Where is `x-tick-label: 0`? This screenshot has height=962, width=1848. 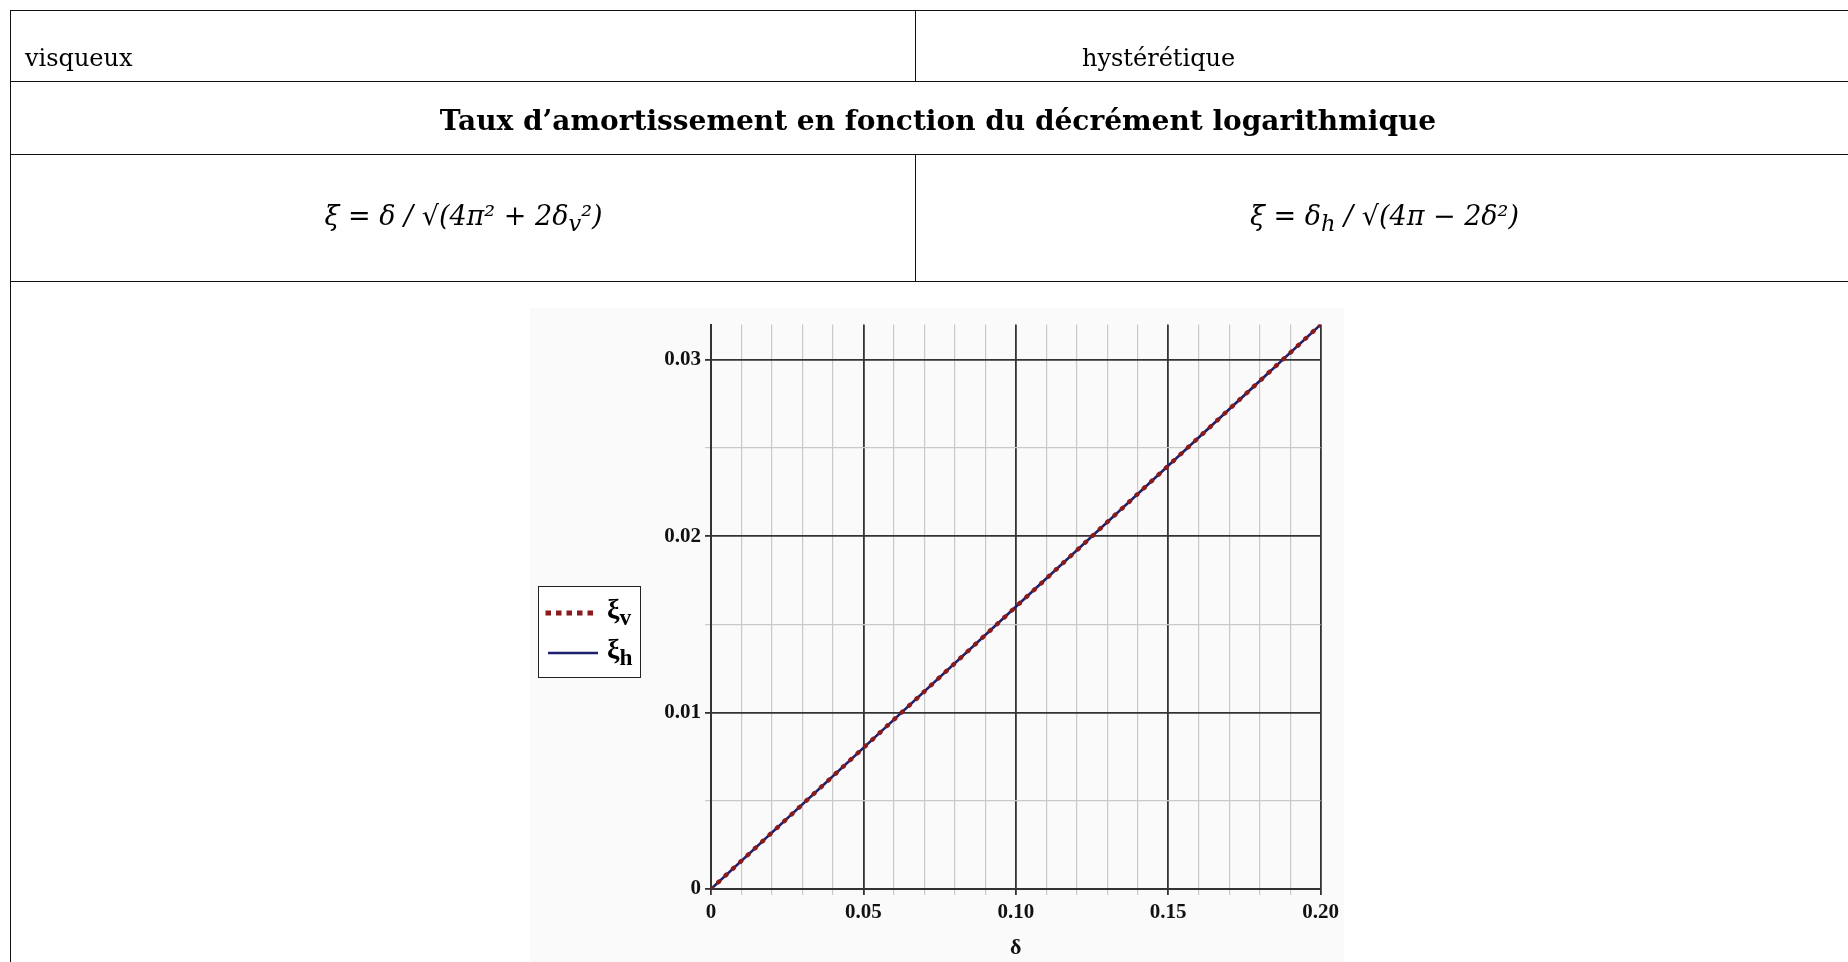 x-tick-label: 0 is located at coordinates (711, 911).